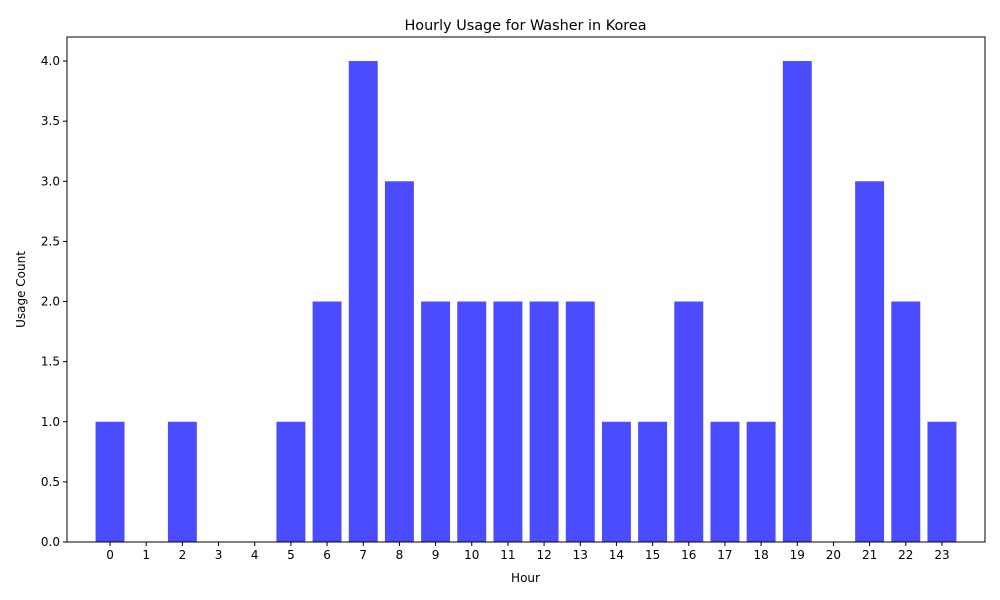  I want to click on chart-title: Hourly Usage for Washer in Korea, so click(525, 26).